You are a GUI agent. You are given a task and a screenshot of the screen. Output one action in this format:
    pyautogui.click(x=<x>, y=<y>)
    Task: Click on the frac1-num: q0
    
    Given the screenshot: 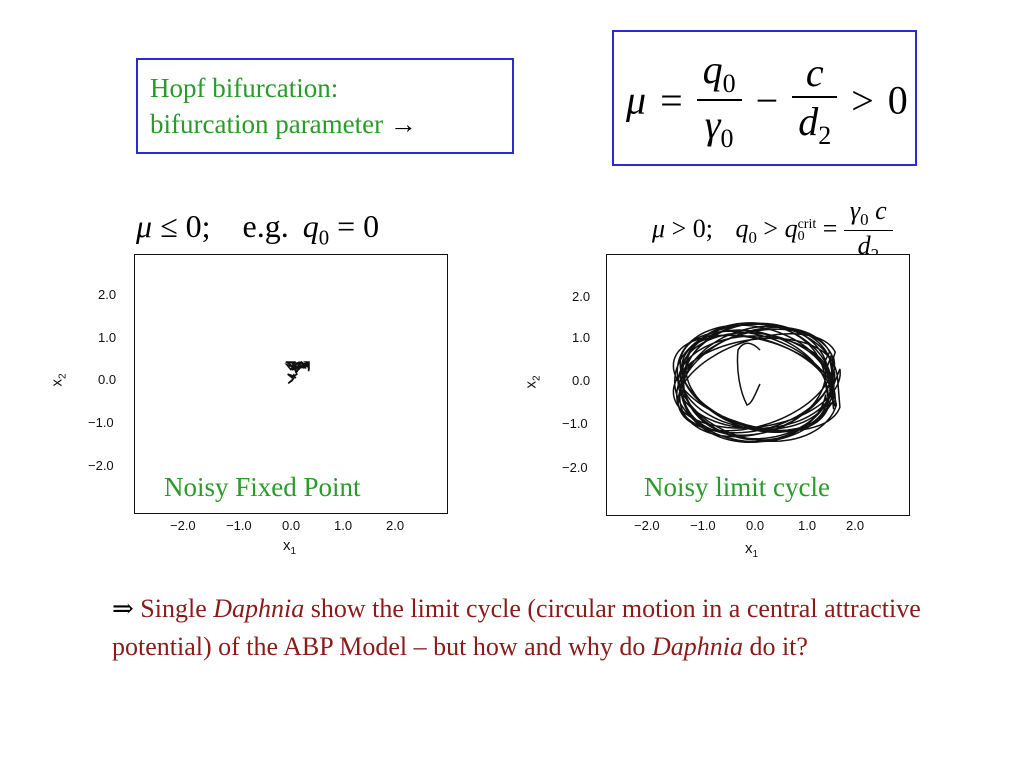 What is the action you would take?
    pyautogui.click(x=719, y=73)
    